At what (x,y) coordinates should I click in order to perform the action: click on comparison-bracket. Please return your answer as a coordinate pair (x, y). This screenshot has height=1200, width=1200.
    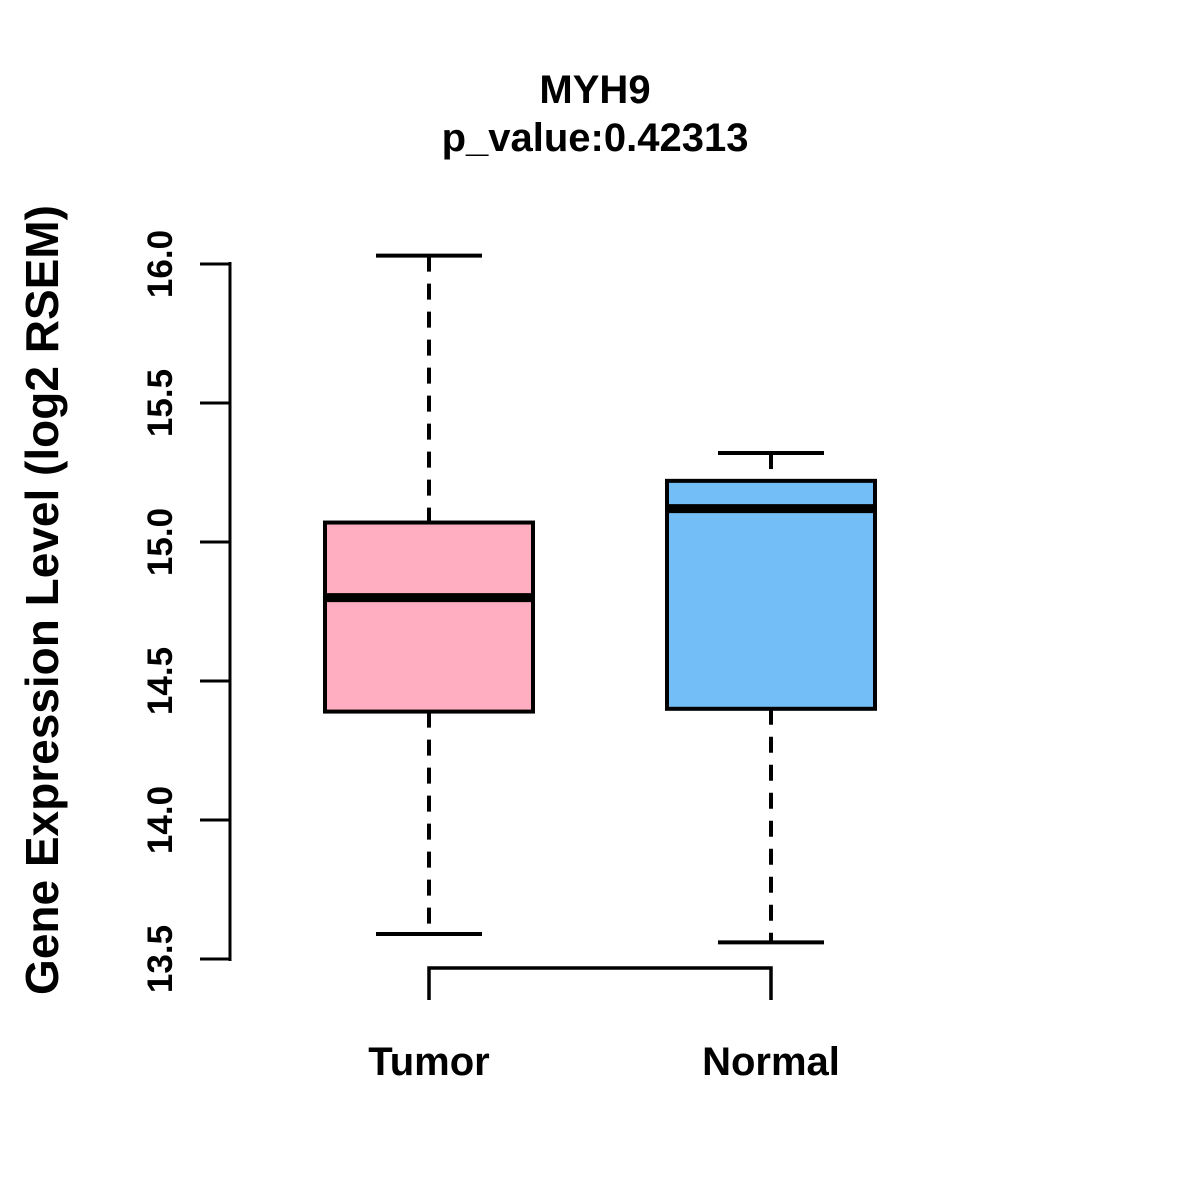
    Looking at the image, I should click on (600, 983).